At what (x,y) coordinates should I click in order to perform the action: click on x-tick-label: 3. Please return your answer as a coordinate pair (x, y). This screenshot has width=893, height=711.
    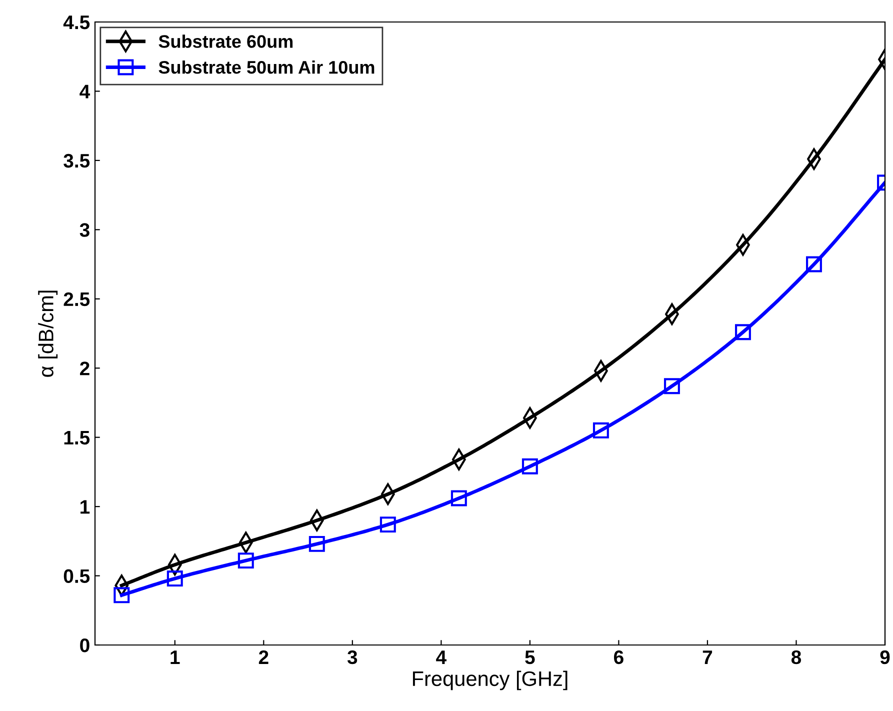
    Looking at the image, I should click on (352, 657).